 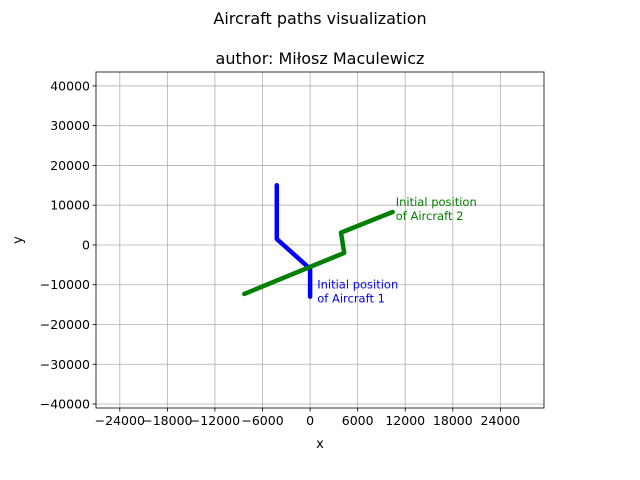 I want to click on y-tick-label: 40000, so click(x=70, y=85).